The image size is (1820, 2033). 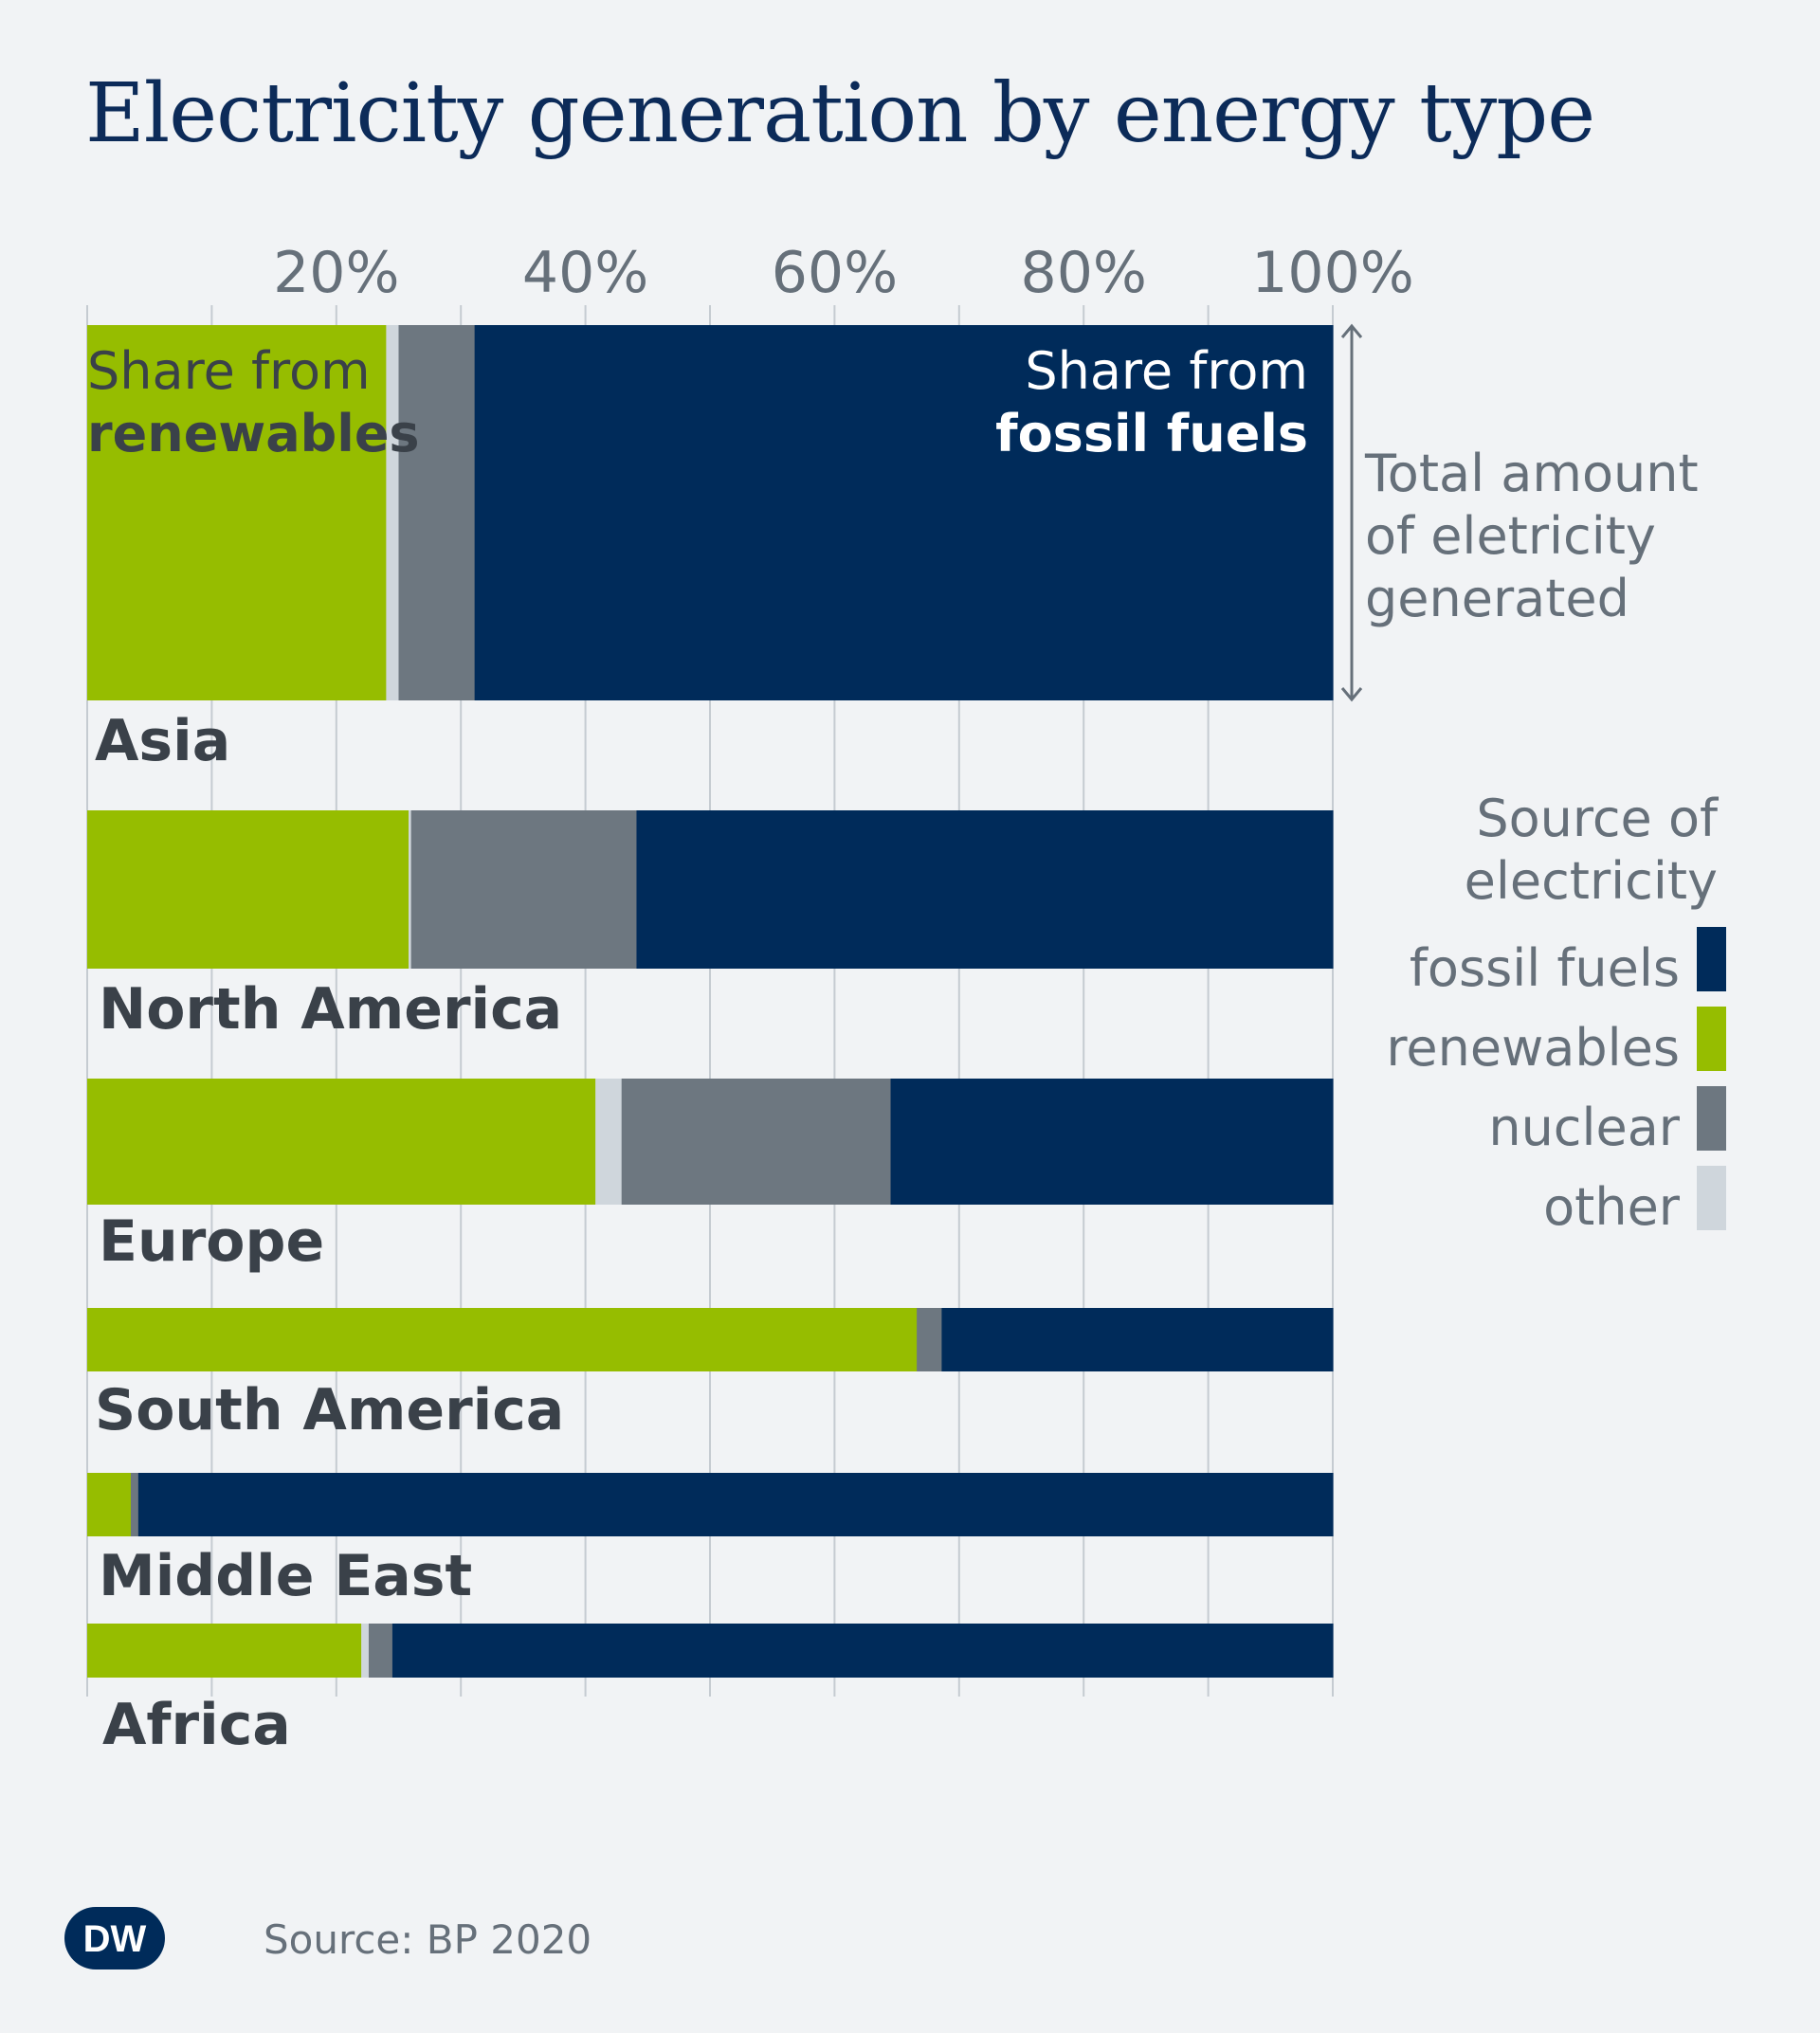 I want to click on bar-south-america-fossil-fuels, so click(x=1137, y=1339).